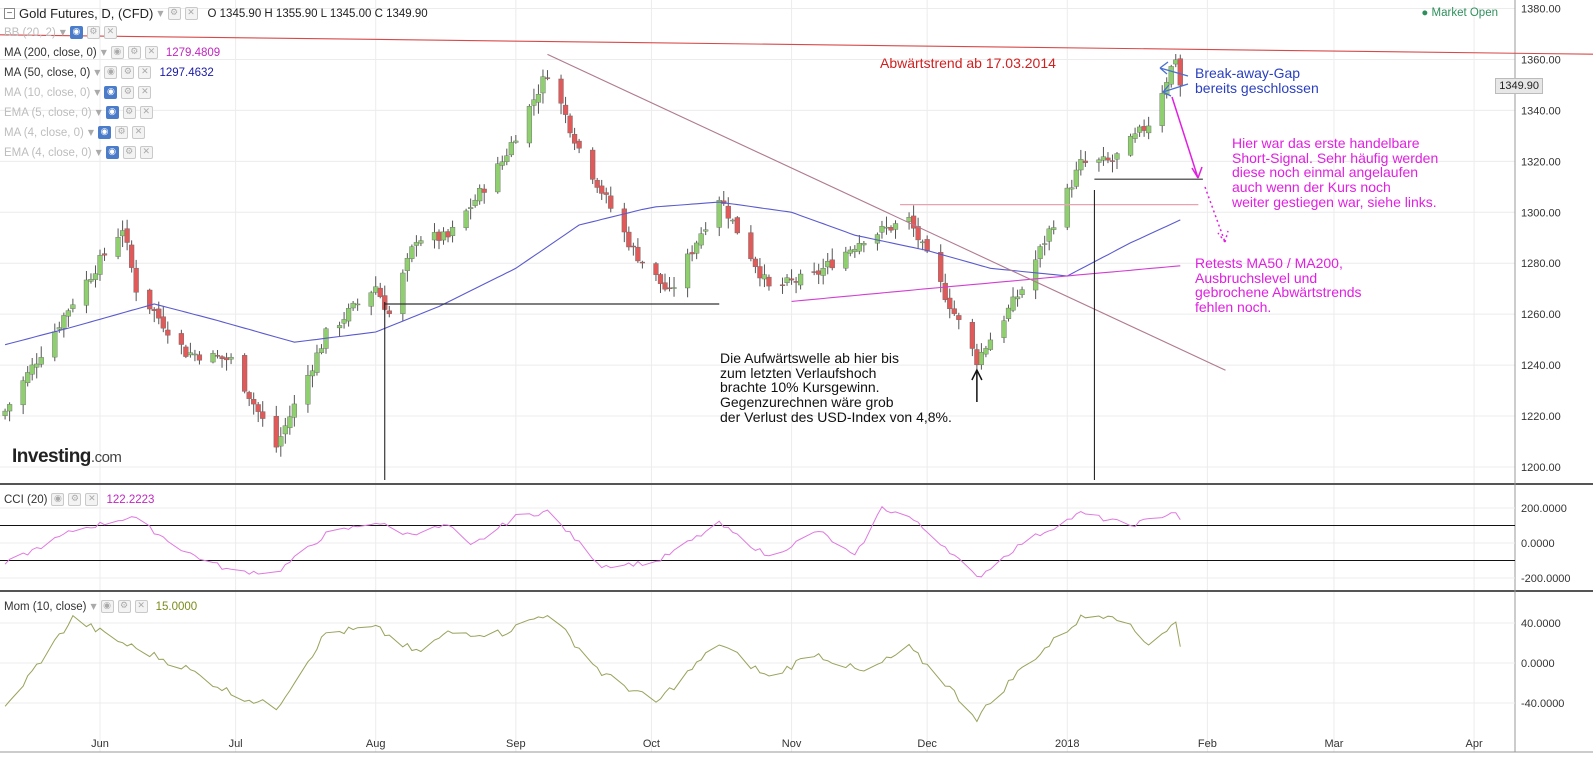  Describe the element at coordinates (50, 52) in the screenshot. I see `indicator-label: MA (200, close, 0)` at that location.